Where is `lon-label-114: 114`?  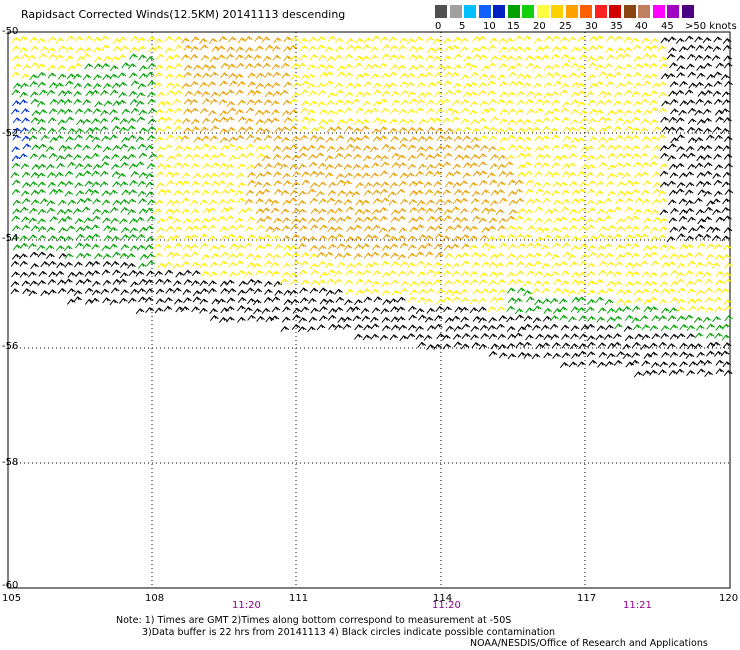 lon-label-114: 114 is located at coordinates (443, 598).